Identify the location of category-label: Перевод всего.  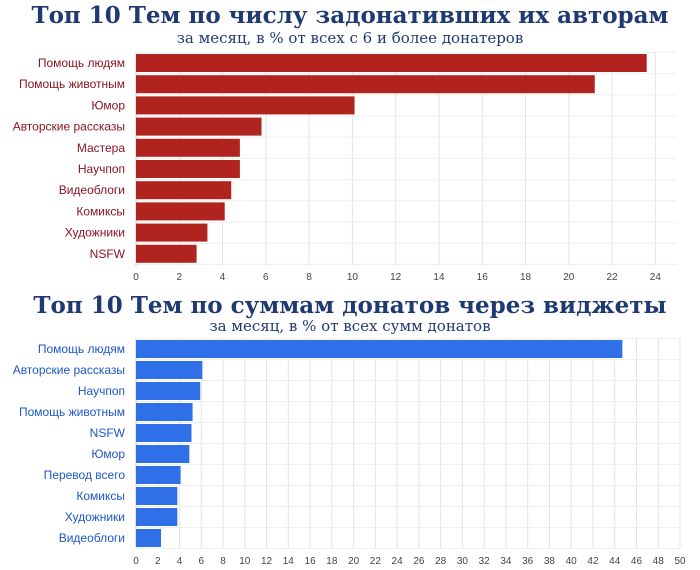
(85, 475).